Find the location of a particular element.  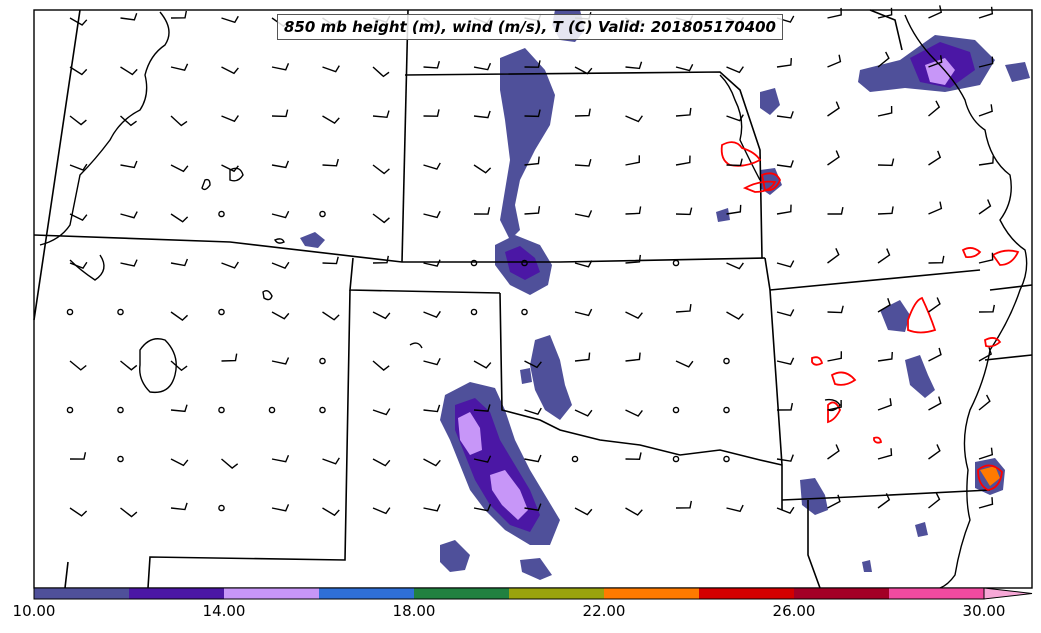

colorbar-tick-label: 22.00 is located at coordinates (604, 611).